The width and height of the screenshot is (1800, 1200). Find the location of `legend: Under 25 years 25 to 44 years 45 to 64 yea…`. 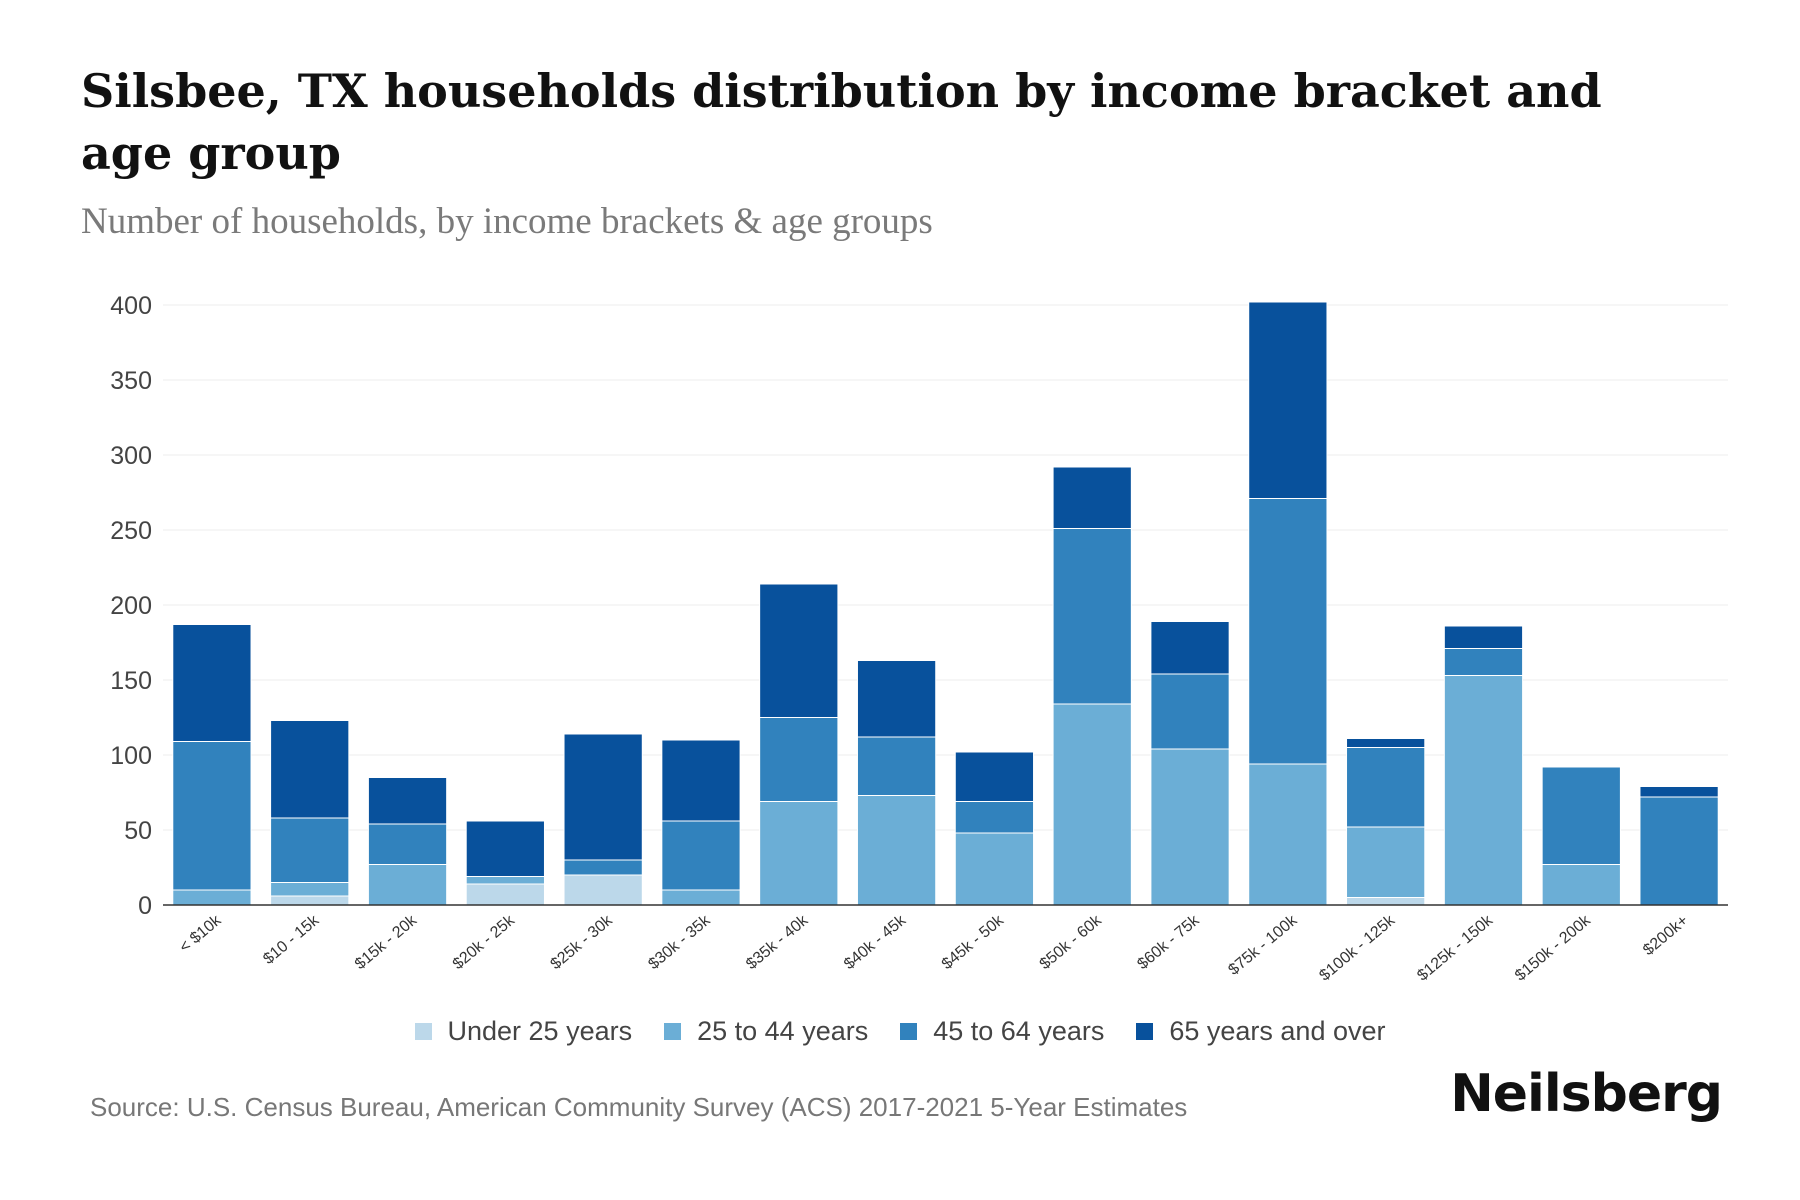

legend: Under 25 years 25 to 44 years 45 to 64 yea… is located at coordinates (900, 1031).